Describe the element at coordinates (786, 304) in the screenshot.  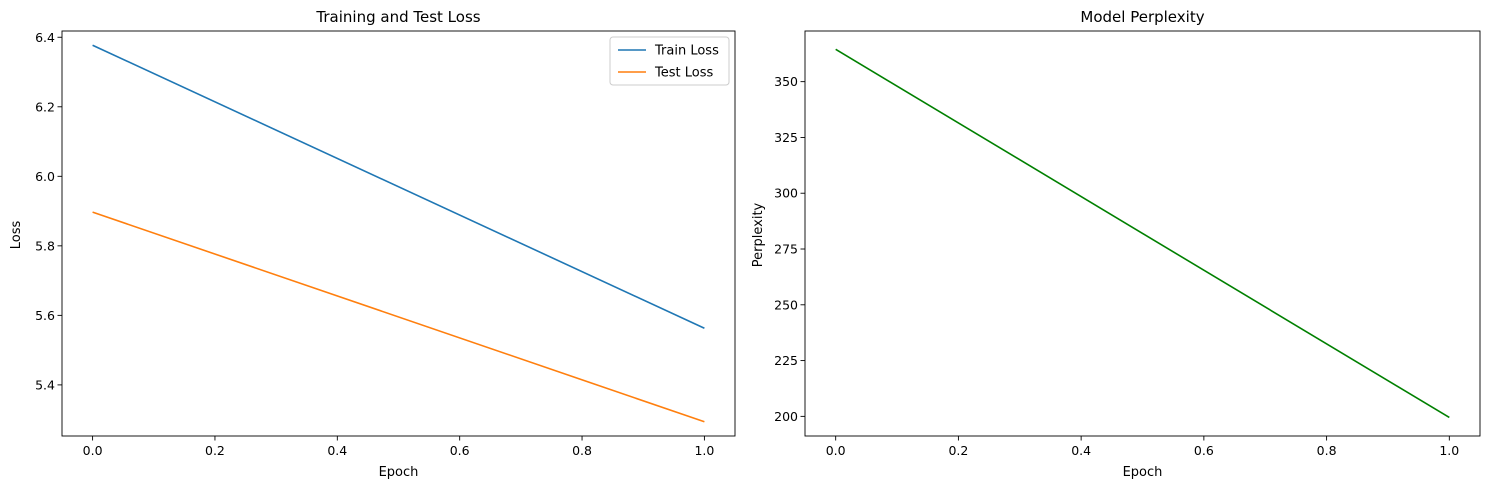
I see `y-tick-label: 250` at that location.